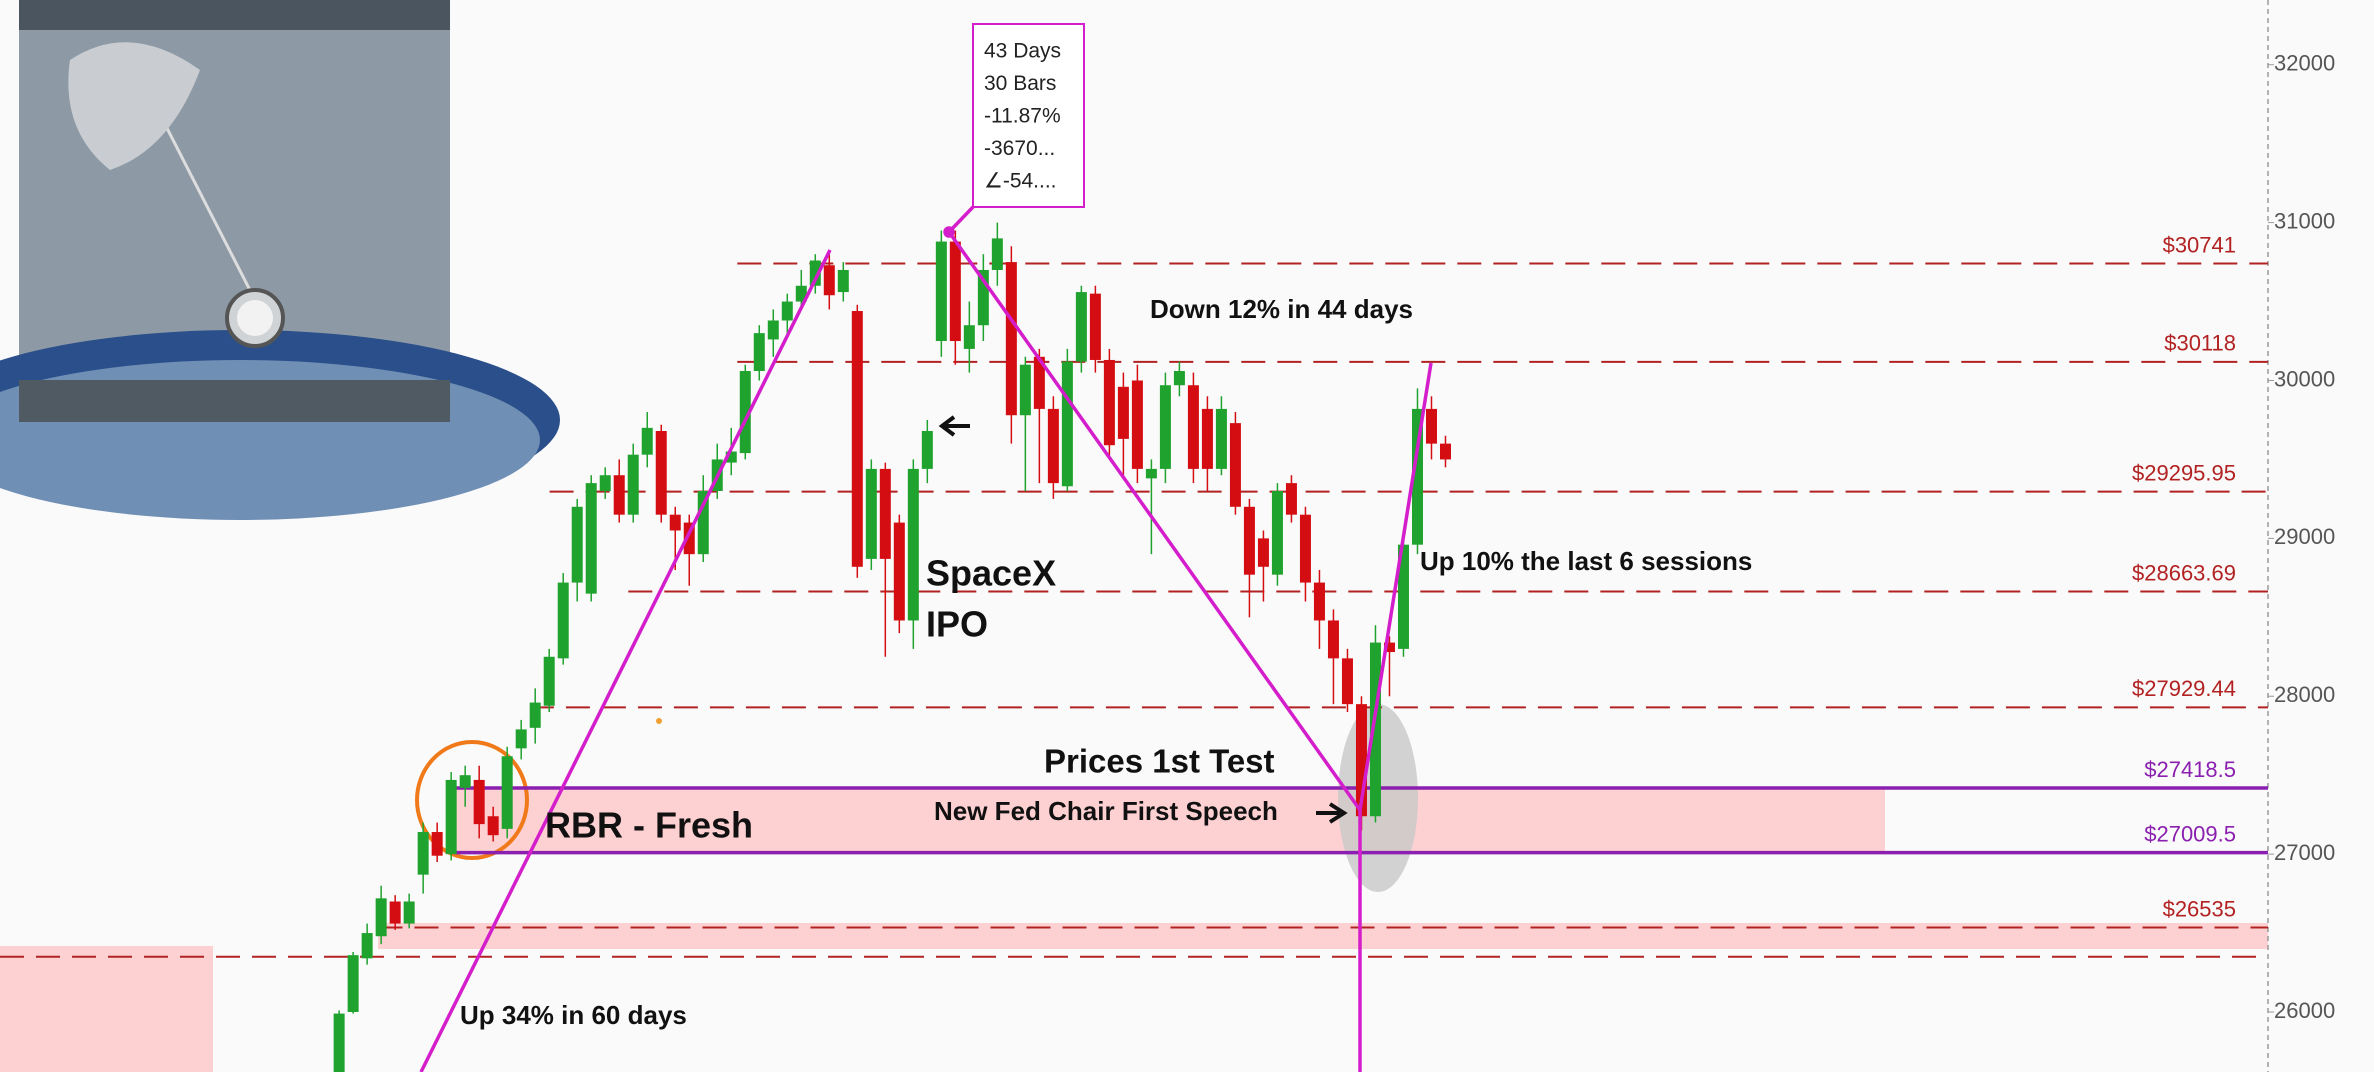  What do you see at coordinates (2199, 244) in the screenshot?
I see `level-label: $30741` at bounding box center [2199, 244].